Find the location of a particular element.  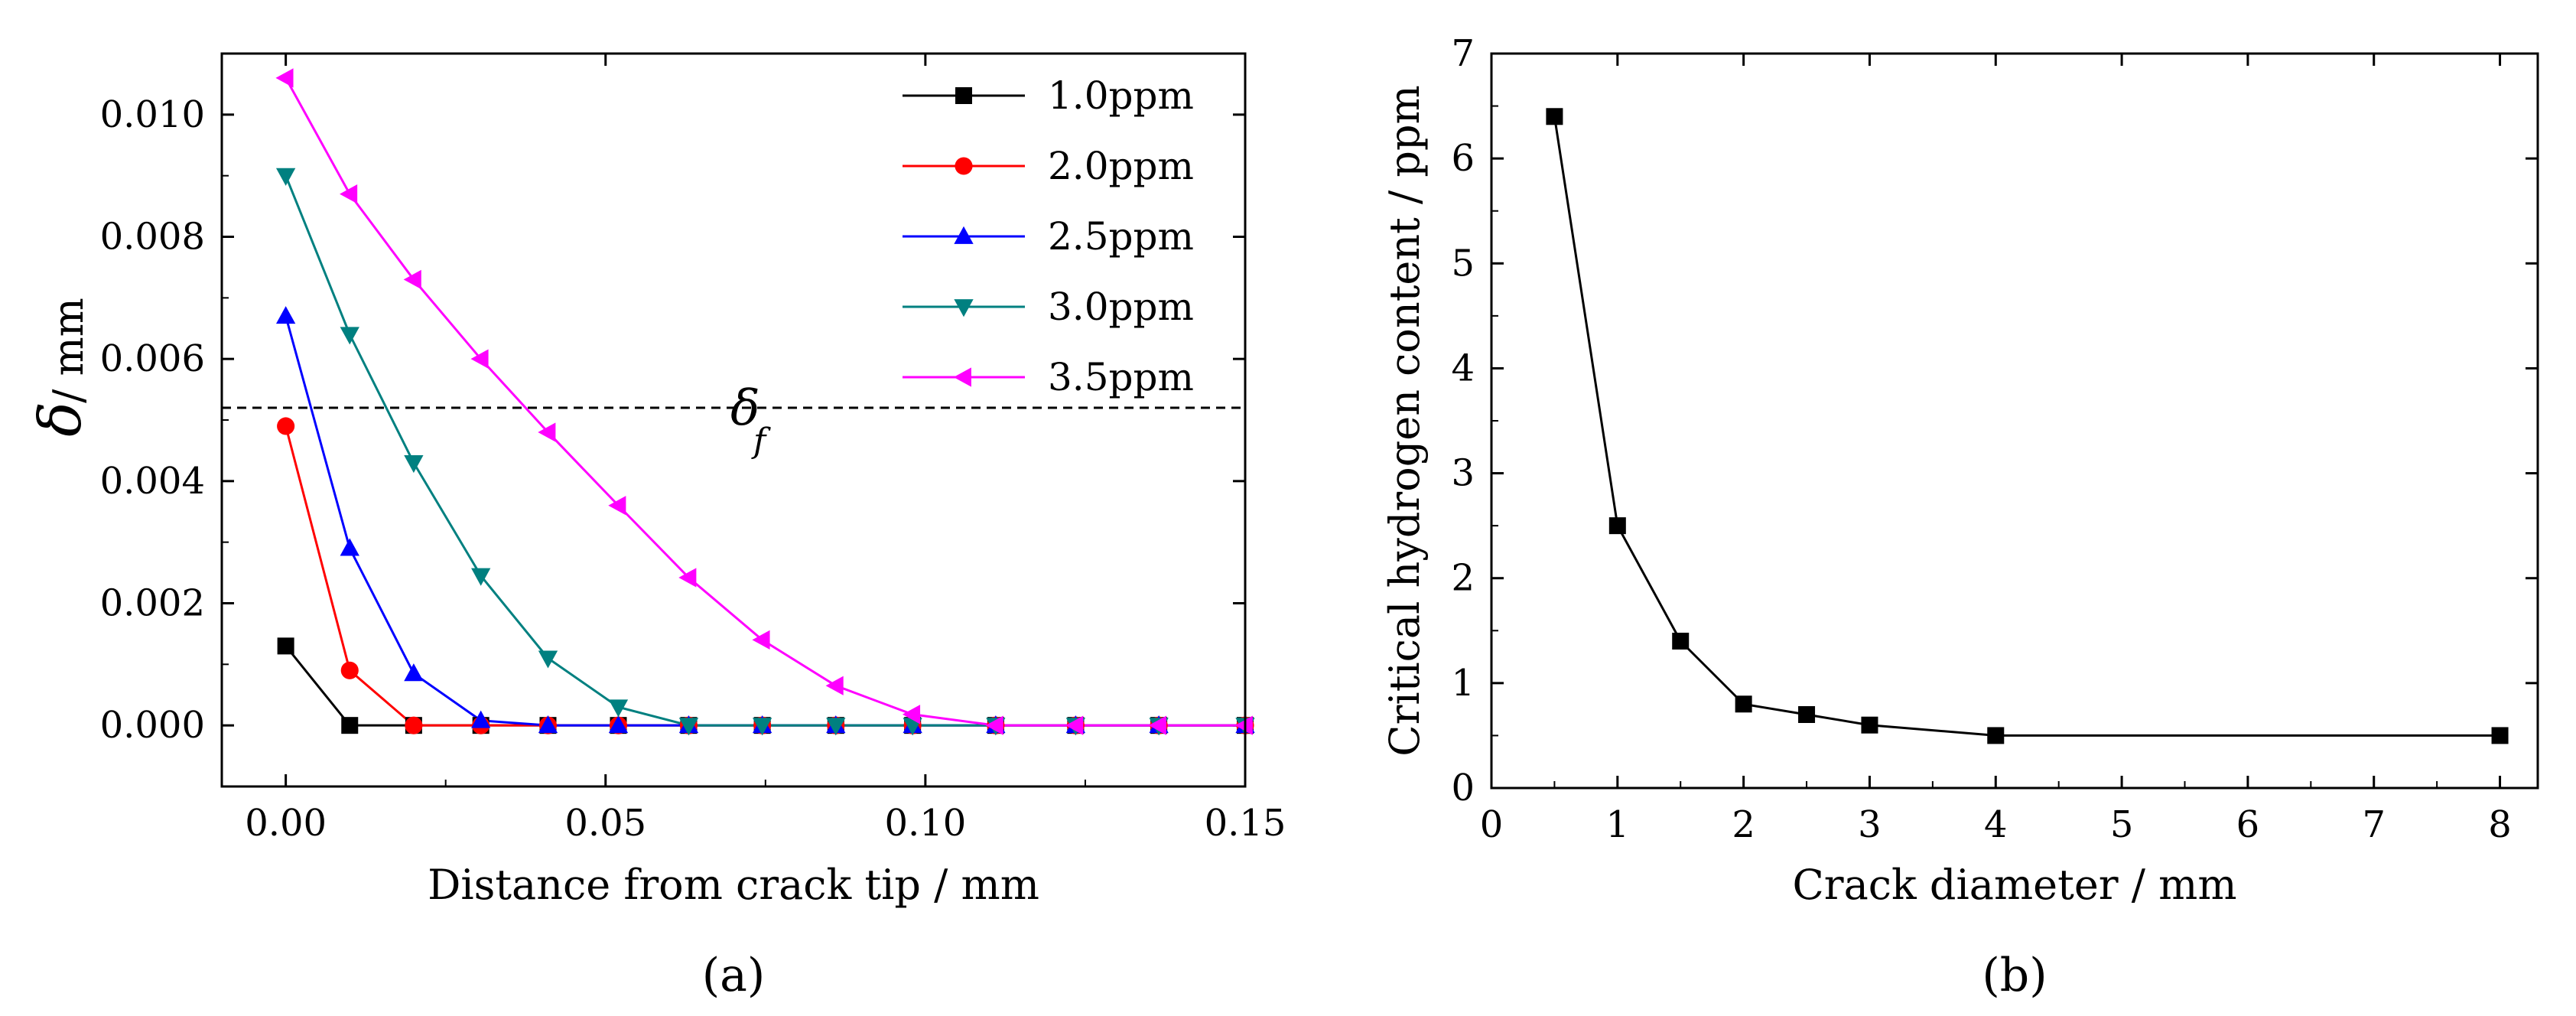

b-panel-label: (b) is located at coordinates (2014, 975).